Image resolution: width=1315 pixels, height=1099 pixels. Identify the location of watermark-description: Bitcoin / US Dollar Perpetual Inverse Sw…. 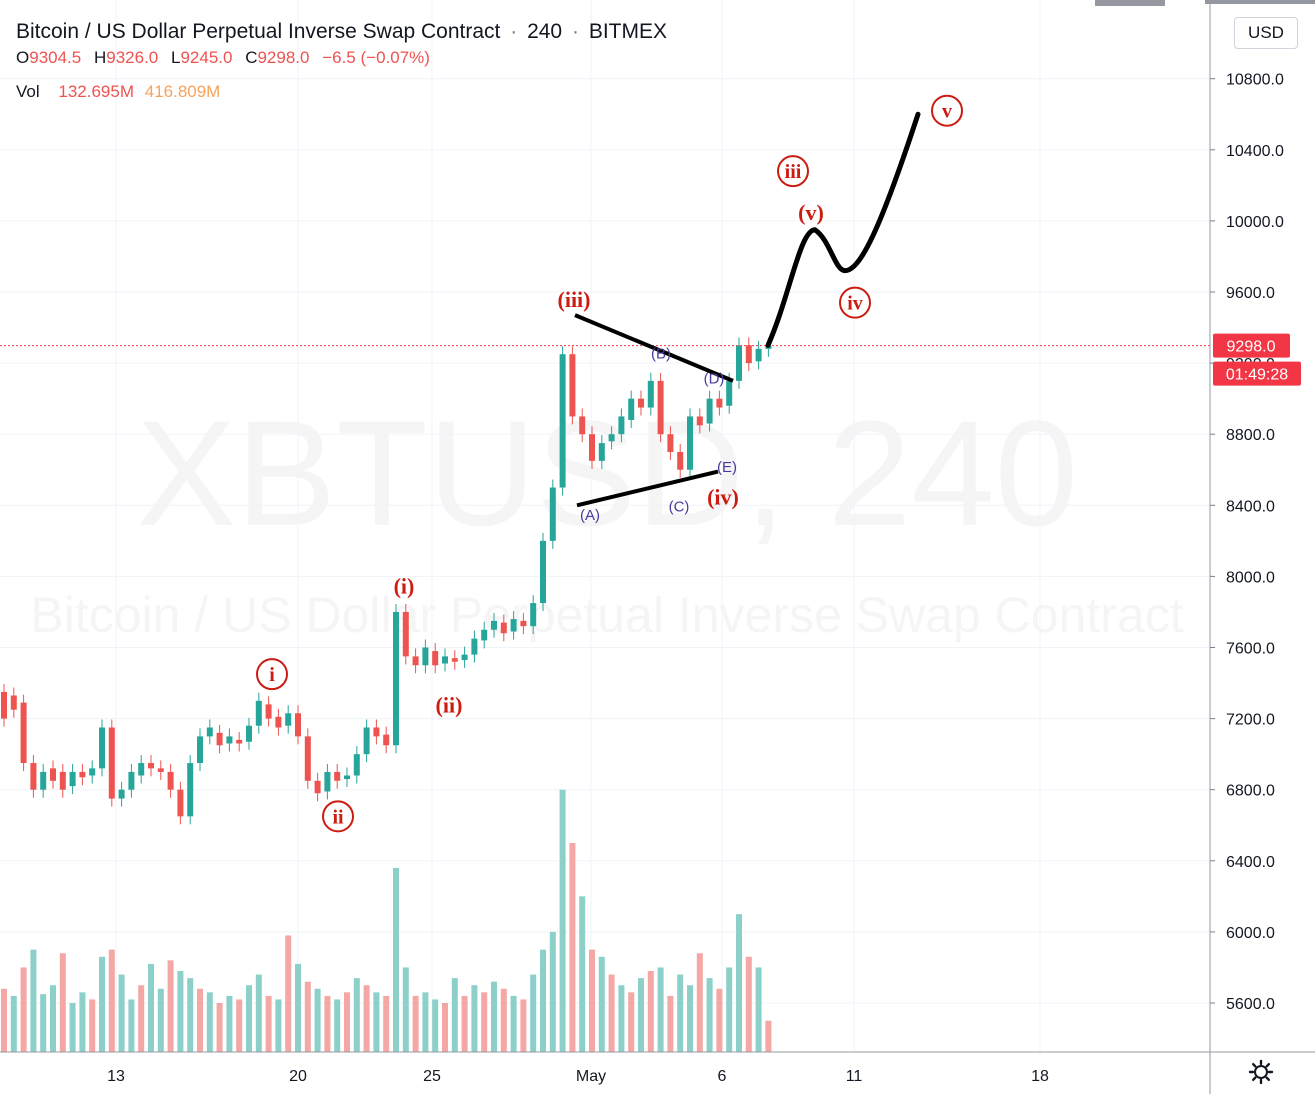
(606, 615).